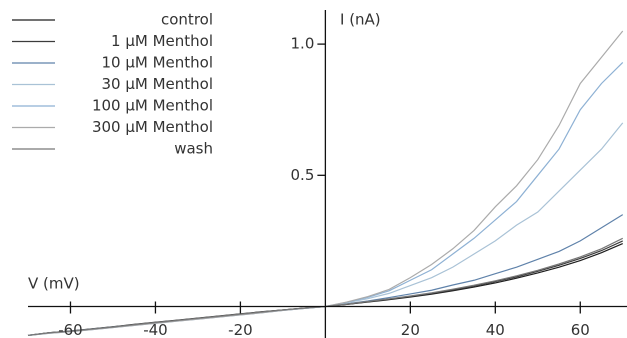  I want to click on legend-label: 1 µM Menthol, so click(162, 41).